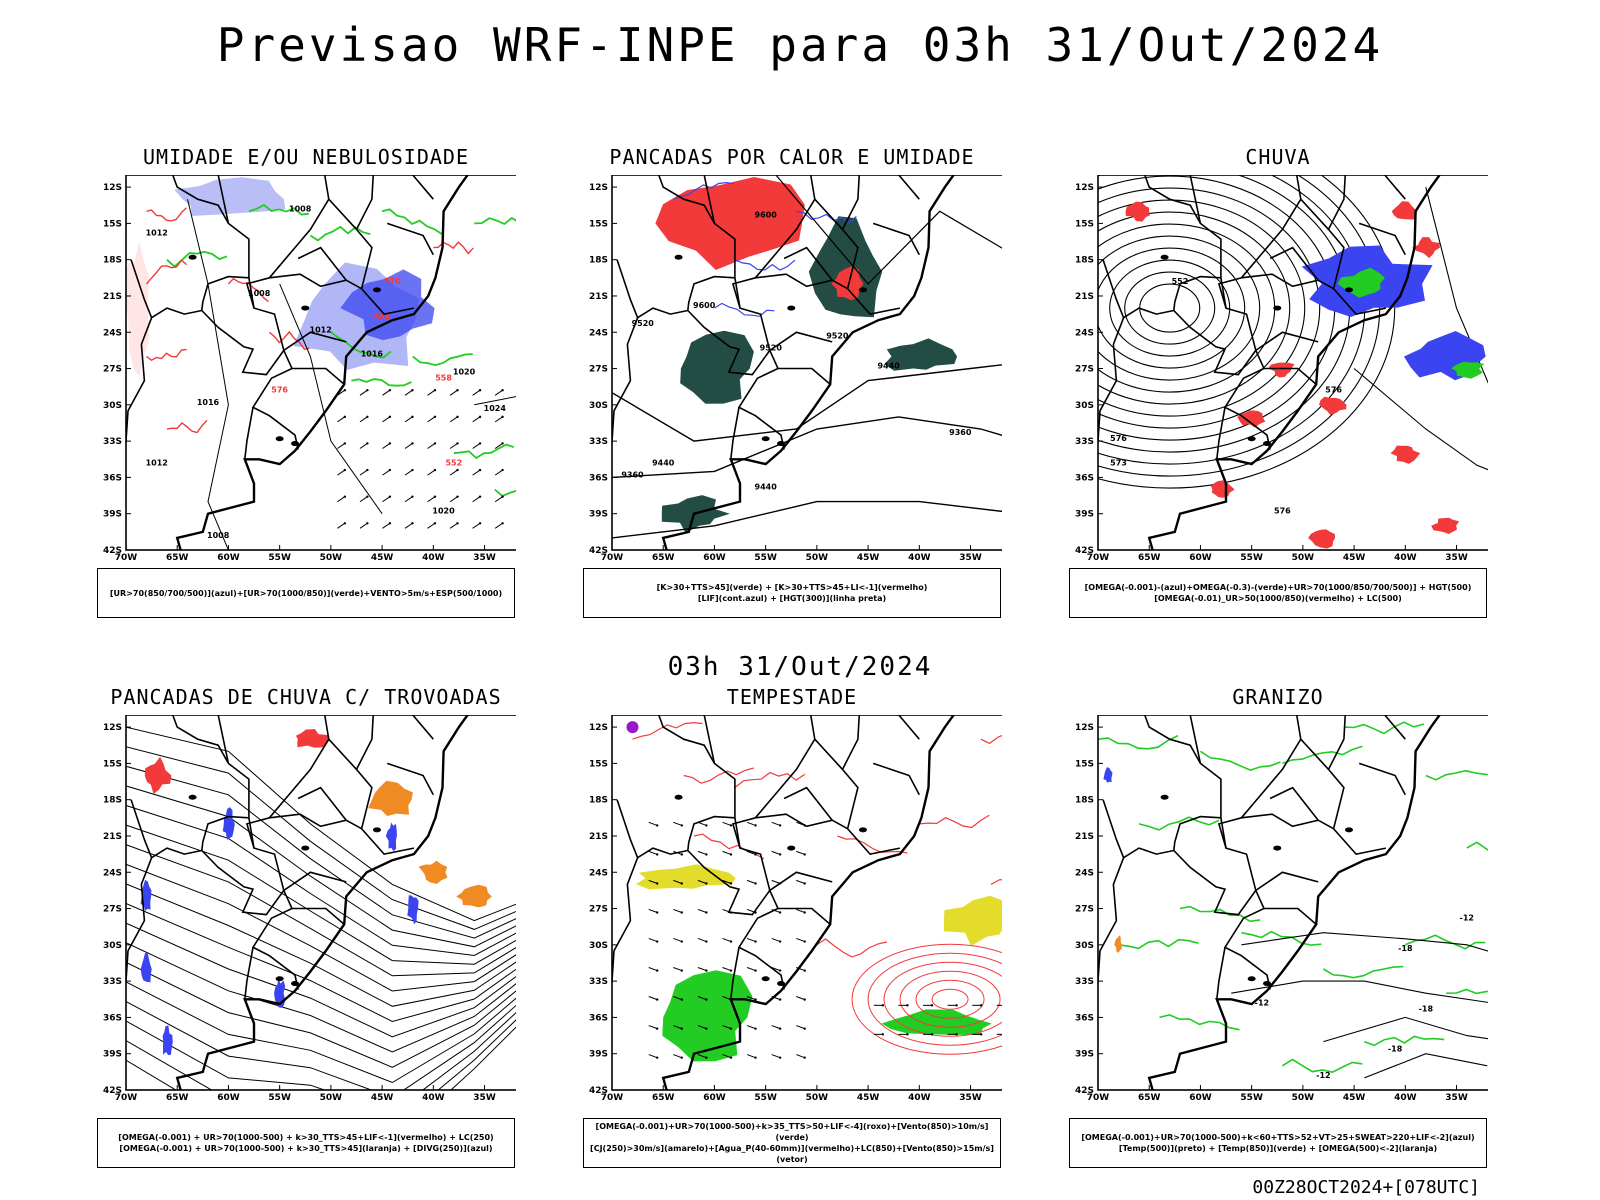  What do you see at coordinates (632, 727) in the screenshot?
I see `storm-area-roxo` at bounding box center [632, 727].